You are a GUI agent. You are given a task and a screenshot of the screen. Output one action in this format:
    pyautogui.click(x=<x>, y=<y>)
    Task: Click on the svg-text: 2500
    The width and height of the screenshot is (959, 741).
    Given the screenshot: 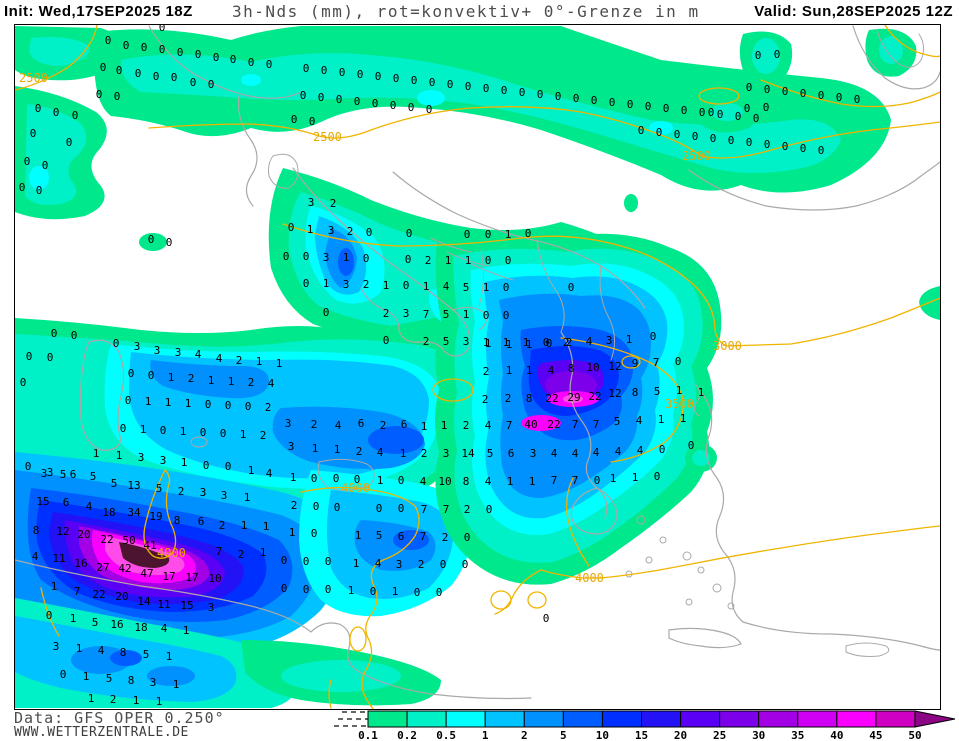 What is the action you would take?
    pyautogui.click(x=696, y=156)
    